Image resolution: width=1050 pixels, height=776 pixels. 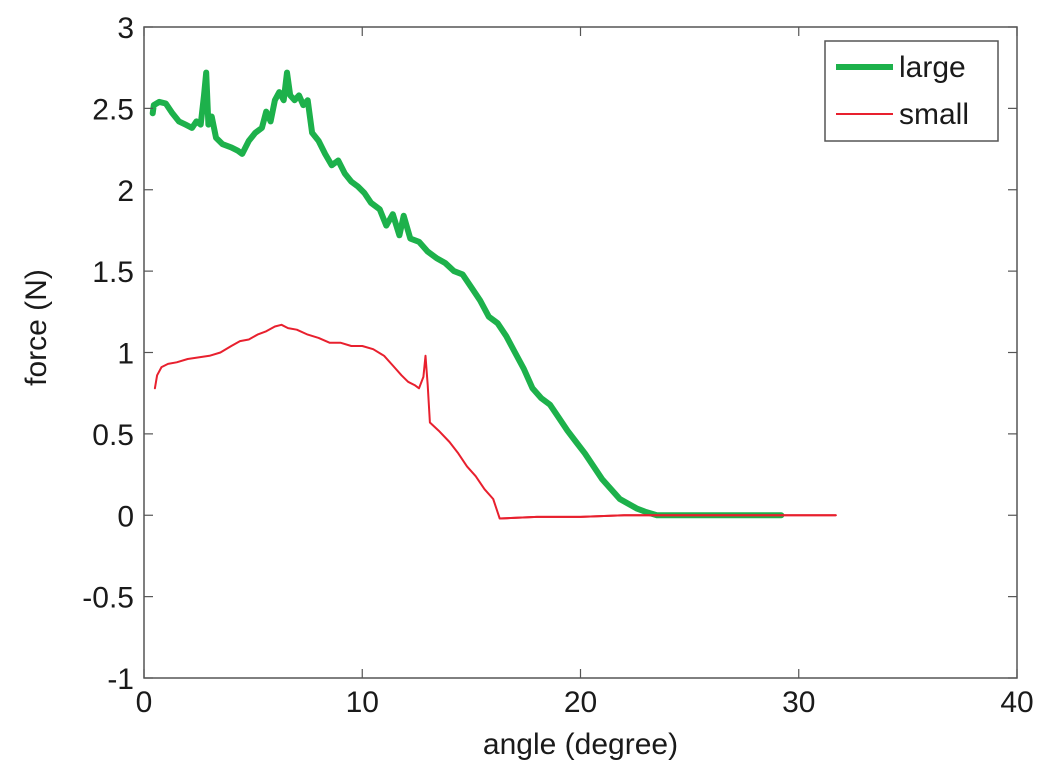 What do you see at coordinates (934, 114) in the screenshot?
I see `legend-label-small: small` at bounding box center [934, 114].